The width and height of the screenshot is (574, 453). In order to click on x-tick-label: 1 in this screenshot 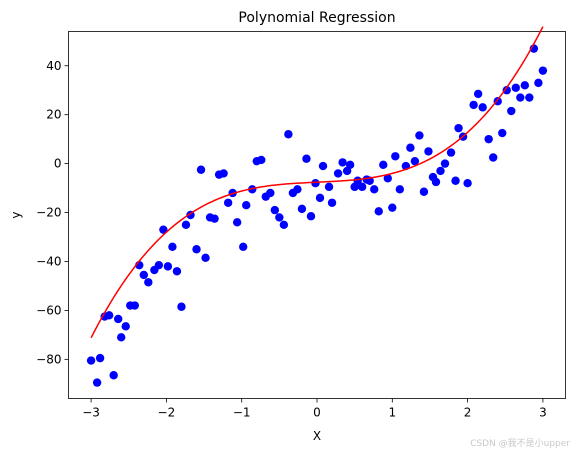, I will do `click(392, 413)`.